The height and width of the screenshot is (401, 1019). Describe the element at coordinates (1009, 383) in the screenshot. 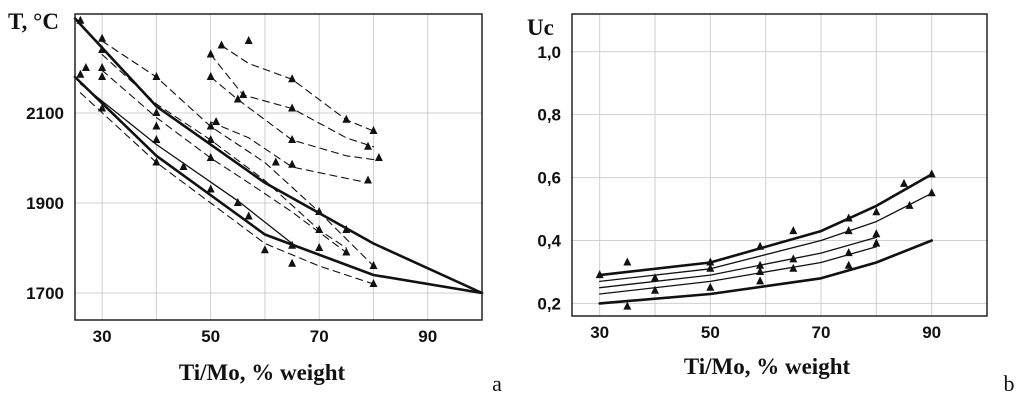

I see `panel-label-b: b` at that location.